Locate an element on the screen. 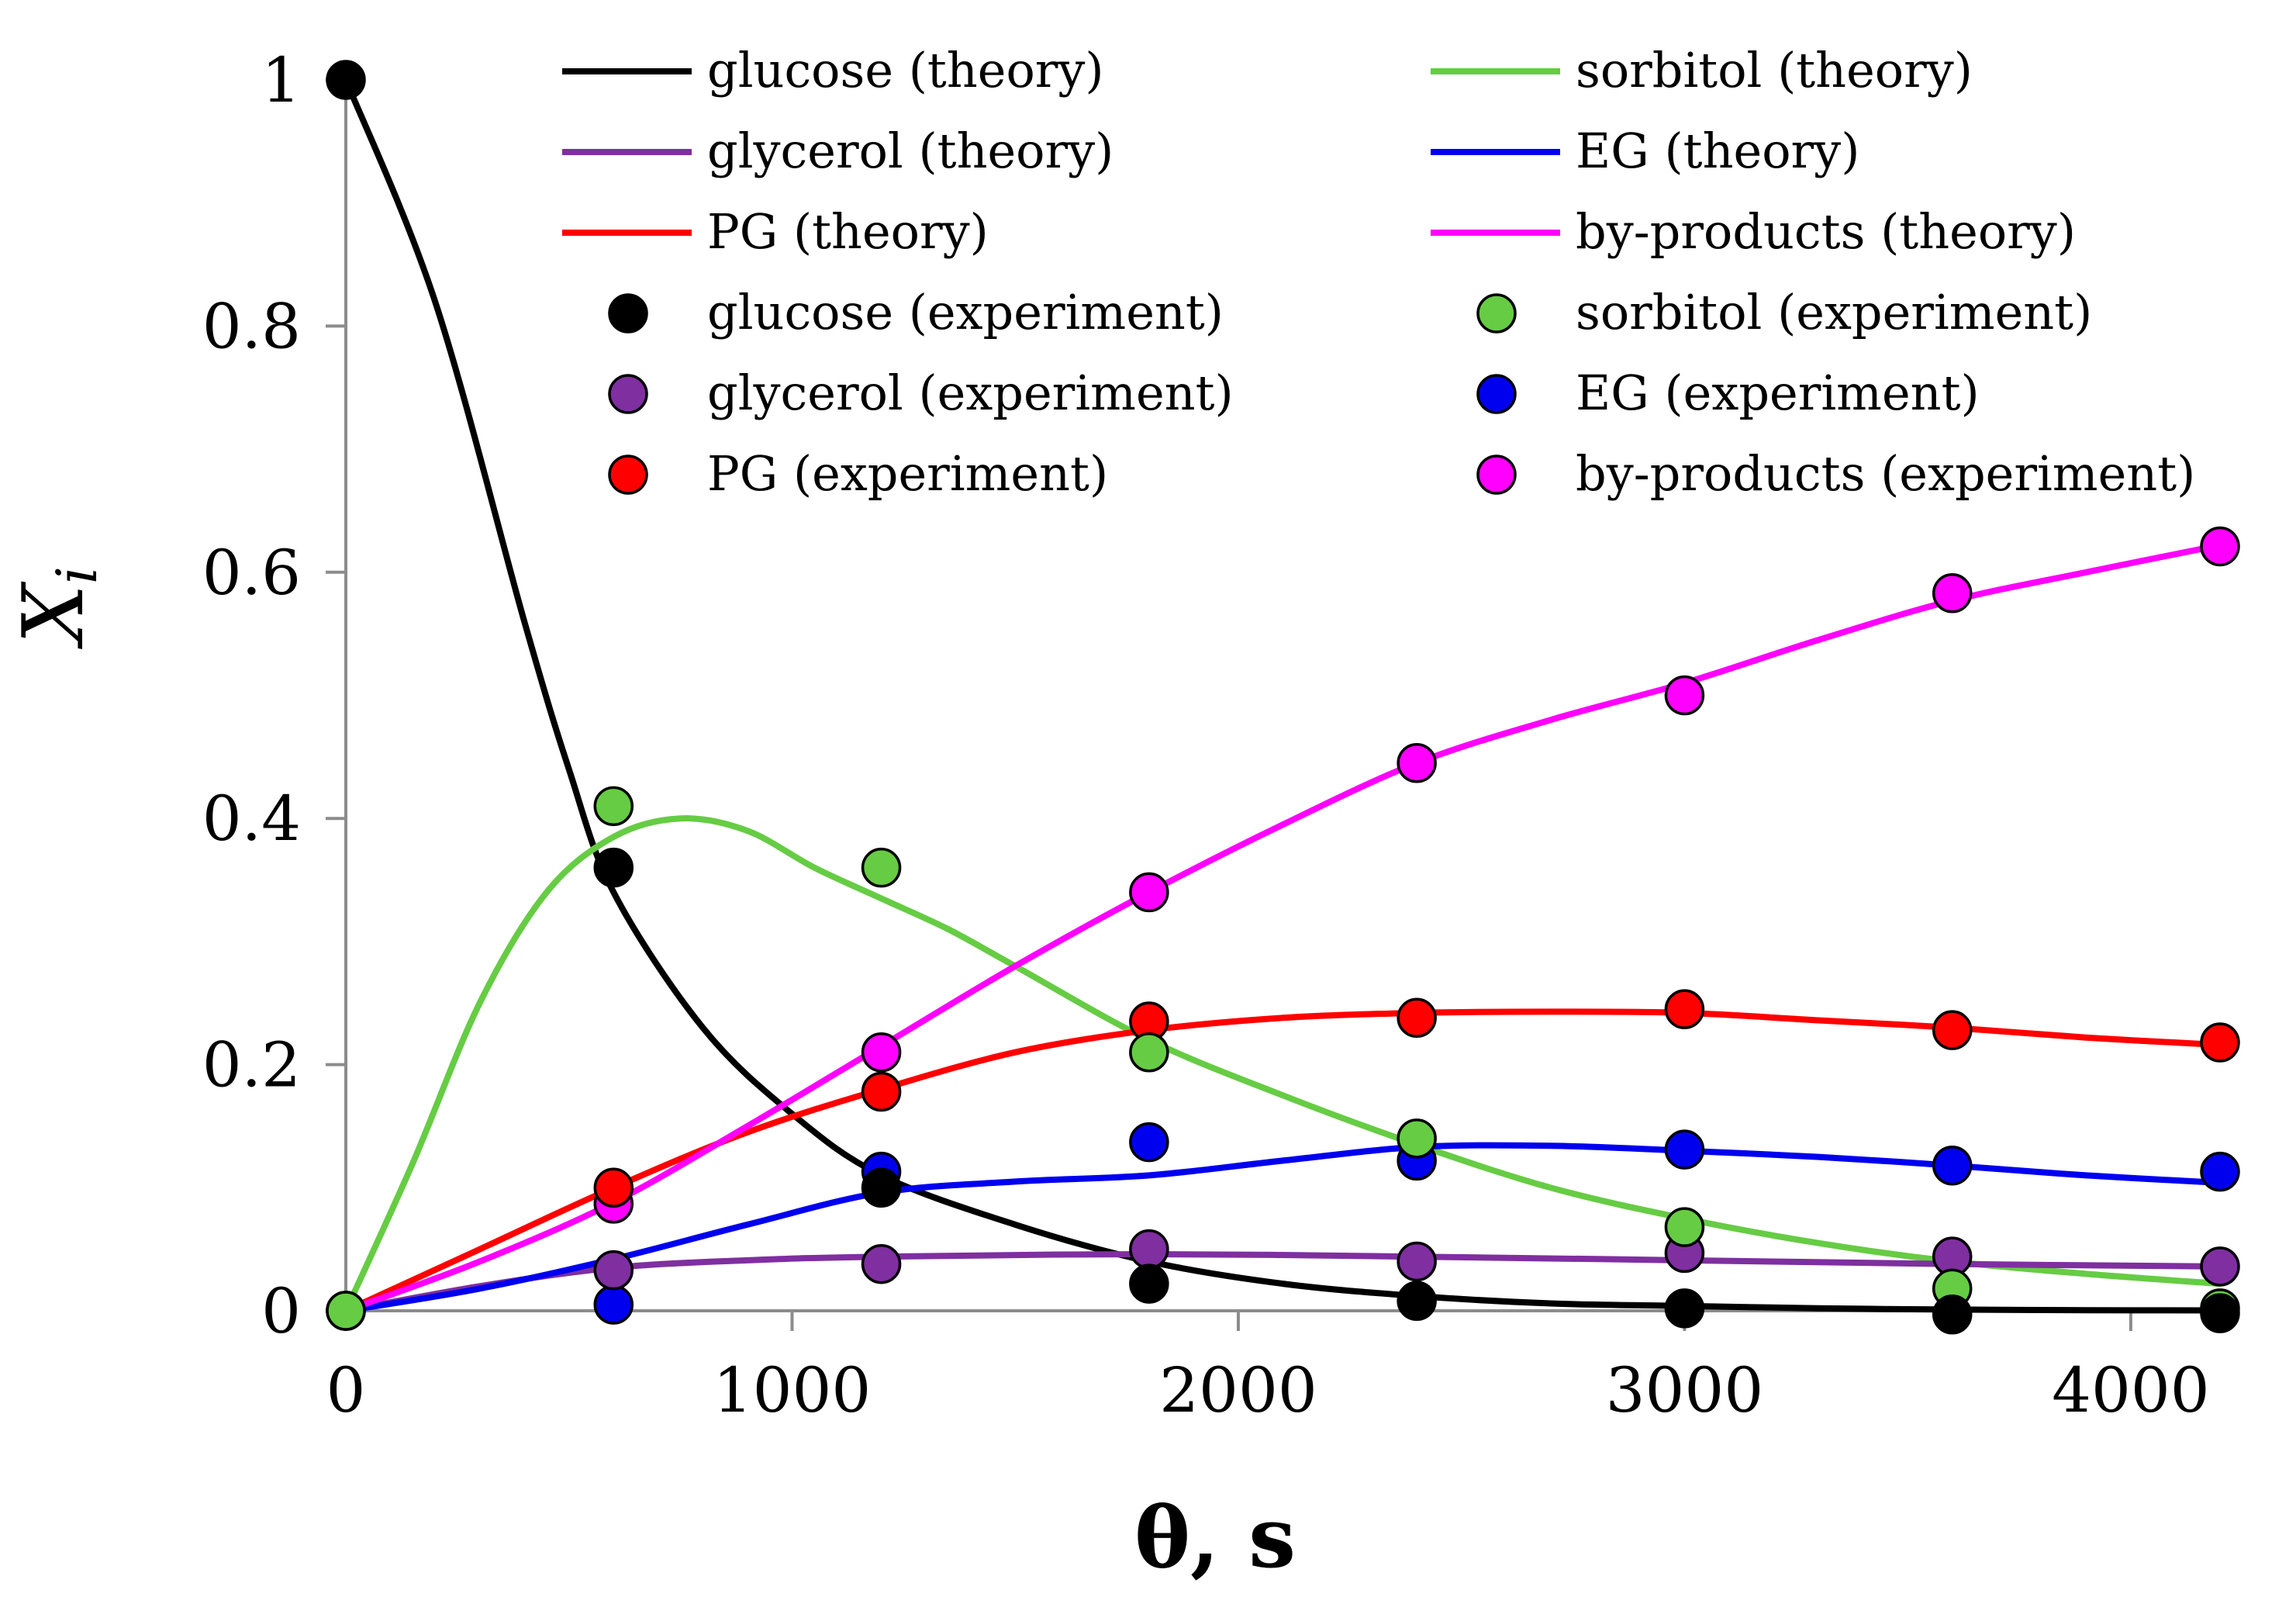 Image resolution: width=2296 pixels, height=1597 pixels. legend-item-eg-experiment: EG (experiment) is located at coordinates (1728, 393).